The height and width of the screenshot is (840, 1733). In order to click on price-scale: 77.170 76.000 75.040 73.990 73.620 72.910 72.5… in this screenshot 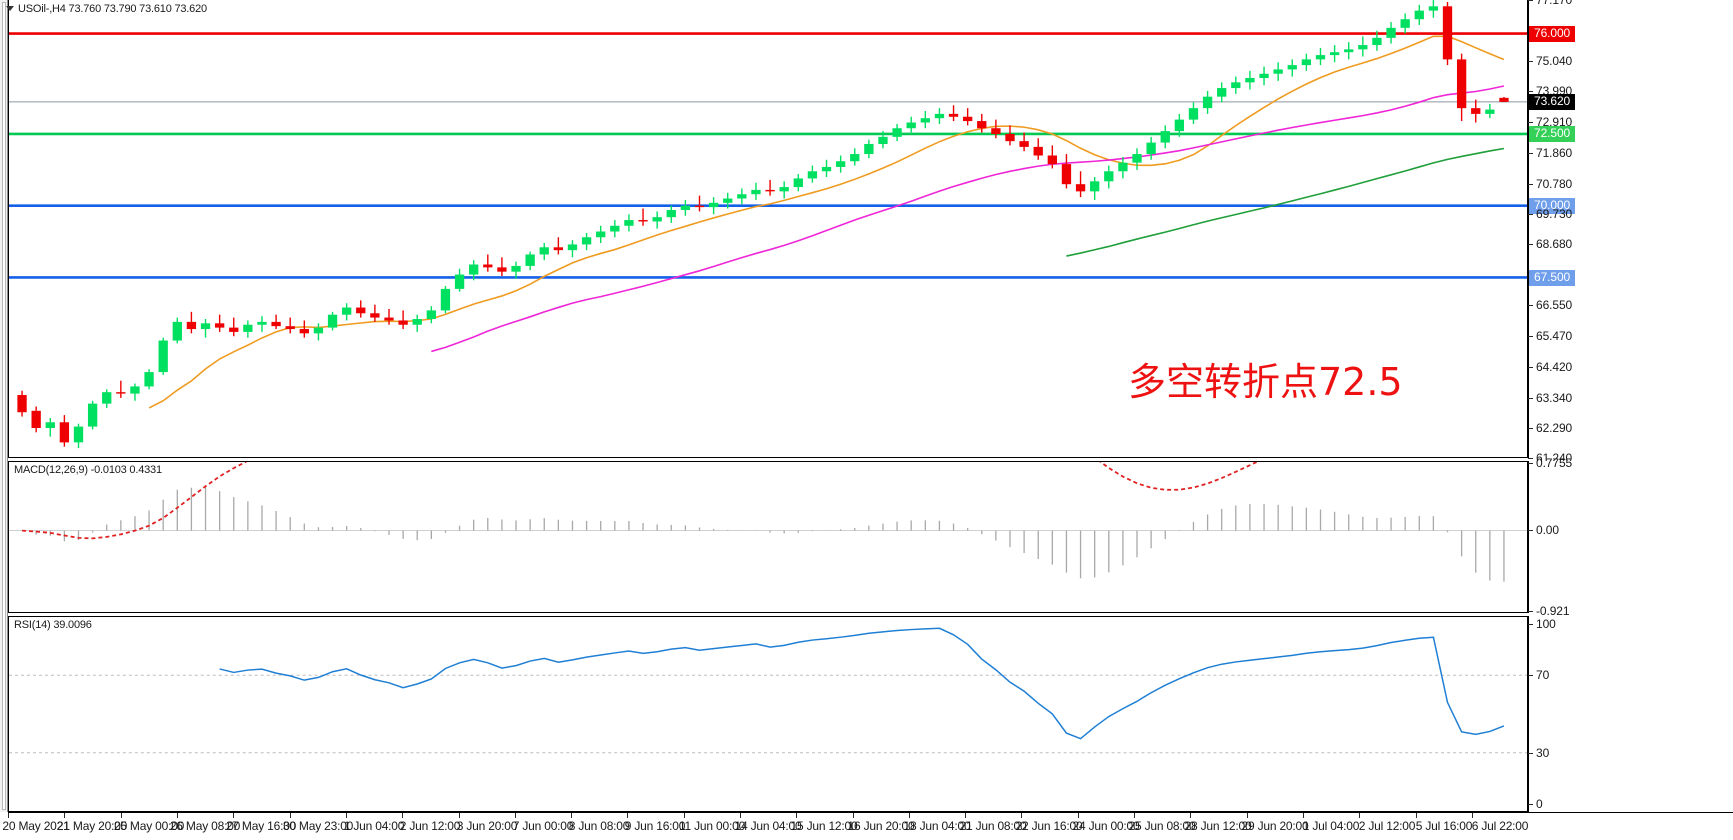, I will do `click(1630, 232)`.